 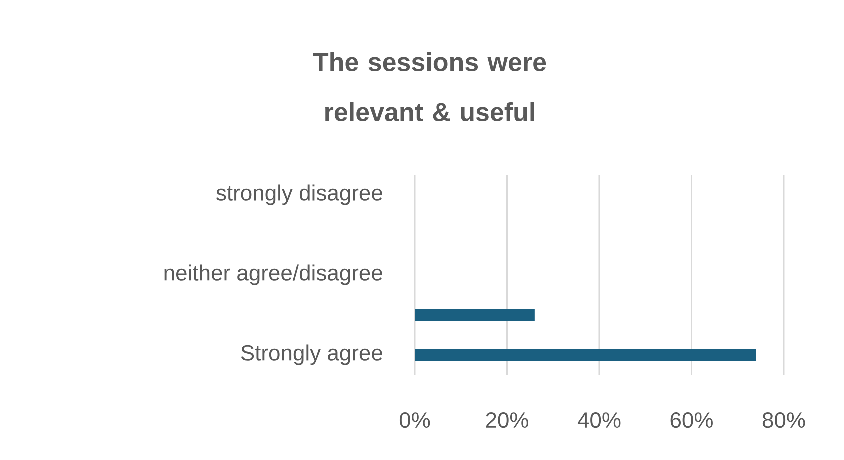 I want to click on y-tick-label: Strongly agree, so click(x=311, y=355).